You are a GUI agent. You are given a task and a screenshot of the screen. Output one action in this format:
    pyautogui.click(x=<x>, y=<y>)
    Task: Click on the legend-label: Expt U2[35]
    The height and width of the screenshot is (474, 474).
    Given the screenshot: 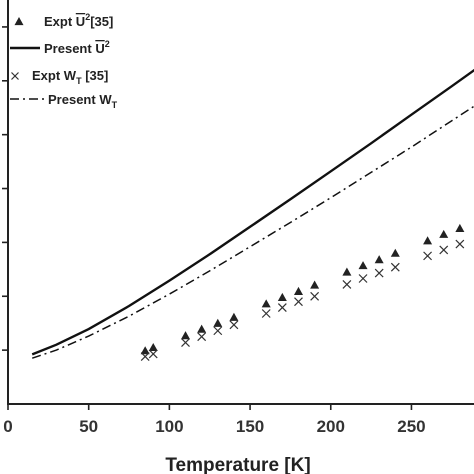 What is the action you would take?
    pyautogui.click(x=78, y=20)
    